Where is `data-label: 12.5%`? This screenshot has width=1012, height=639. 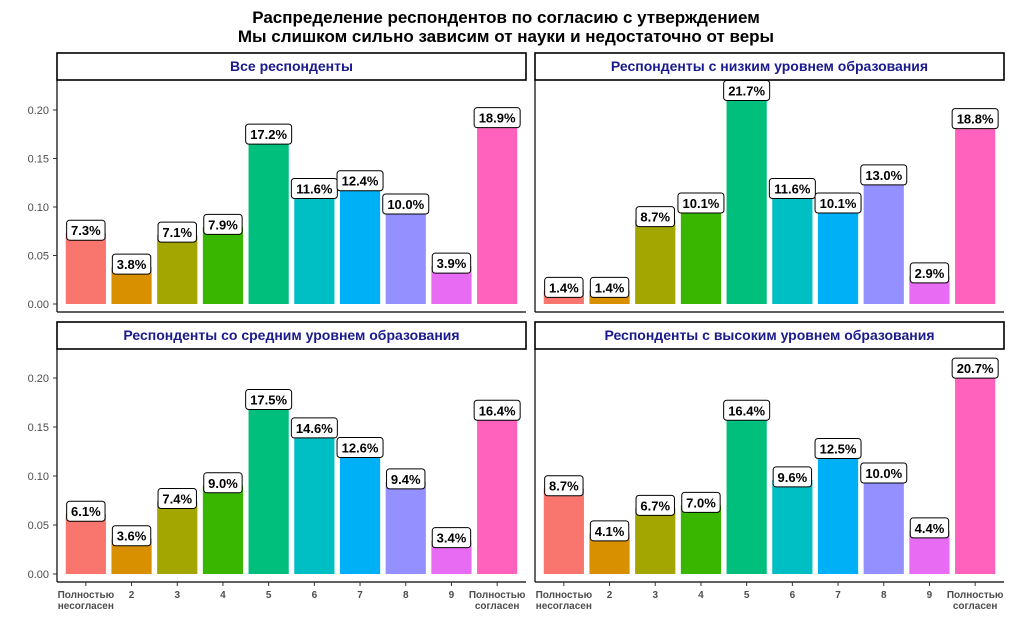
data-label: 12.5% is located at coordinates (838, 449).